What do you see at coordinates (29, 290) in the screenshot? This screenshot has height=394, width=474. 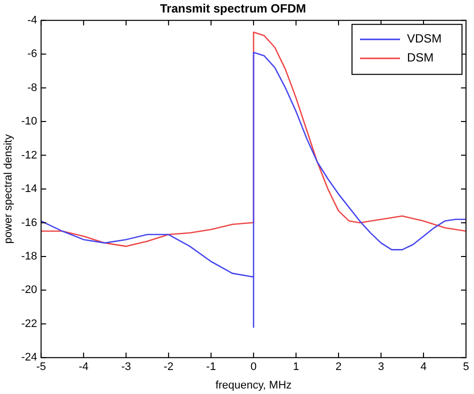 I see `y-tick-label: -20` at bounding box center [29, 290].